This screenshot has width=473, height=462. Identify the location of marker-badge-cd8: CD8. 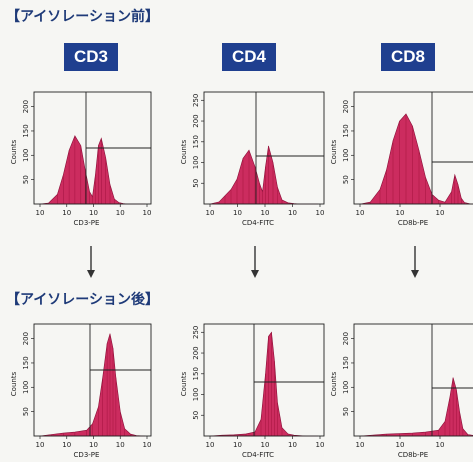
(408, 57).